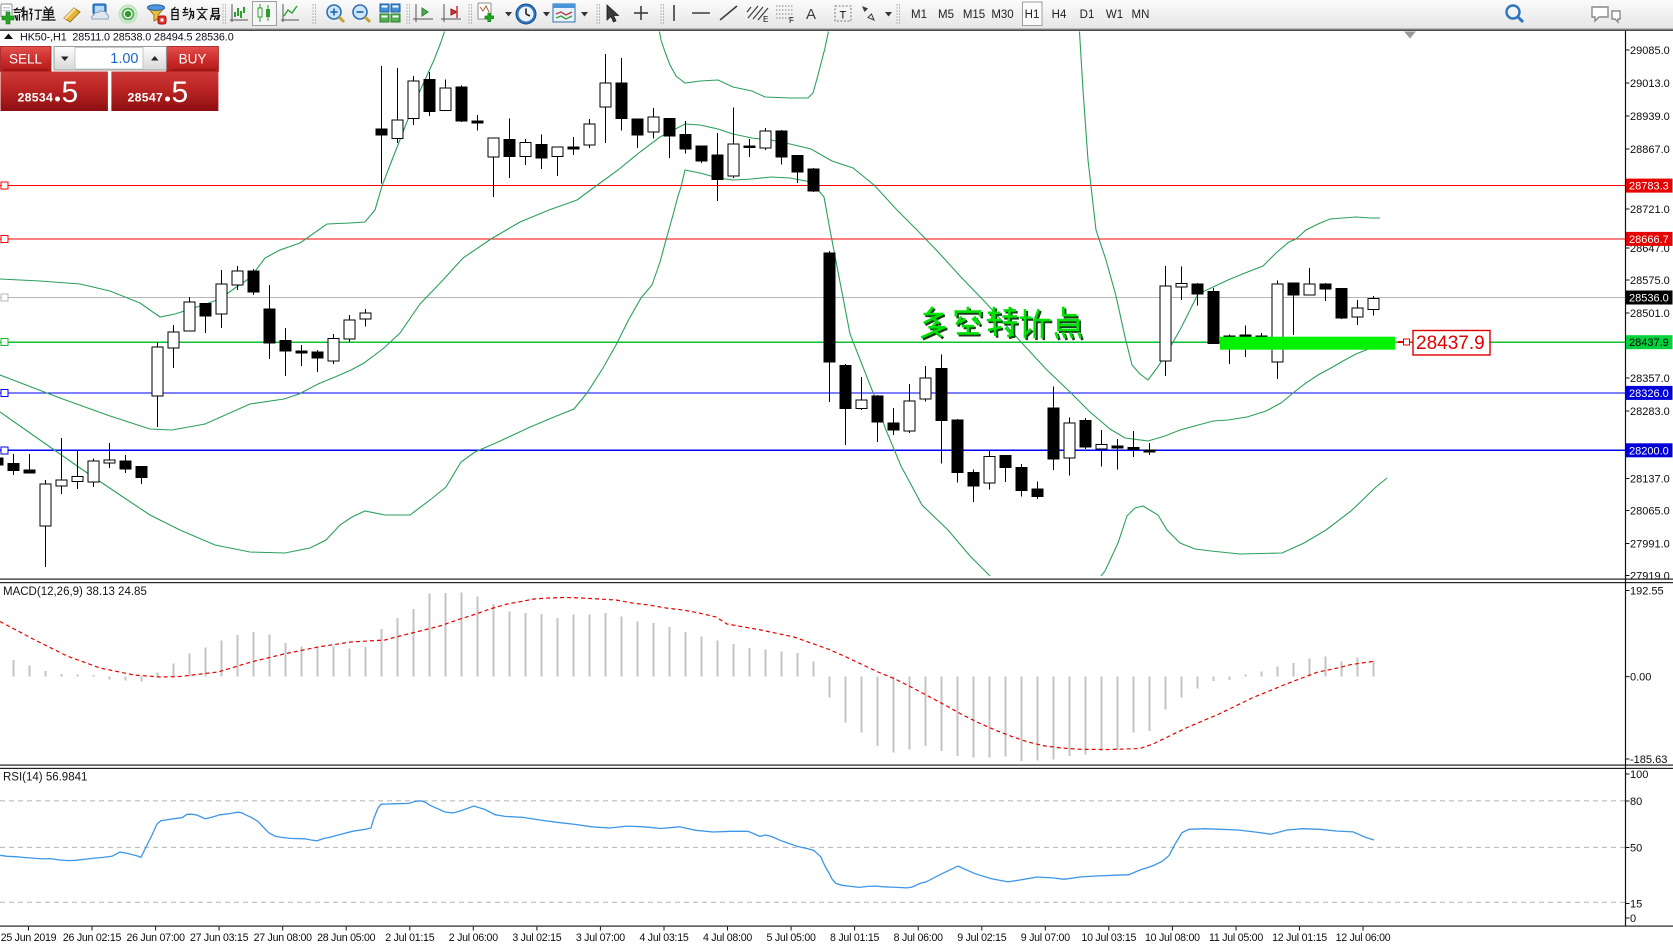  I want to click on svg-text: 8 Jul 01:15, so click(854, 938).